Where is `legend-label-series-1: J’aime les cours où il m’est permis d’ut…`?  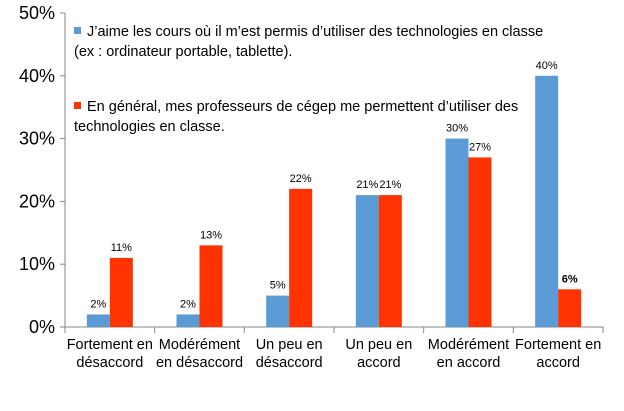
legend-label-series-1: J’aime les cours où il m’est permis d’ut… is located at coordinates (309, 42).